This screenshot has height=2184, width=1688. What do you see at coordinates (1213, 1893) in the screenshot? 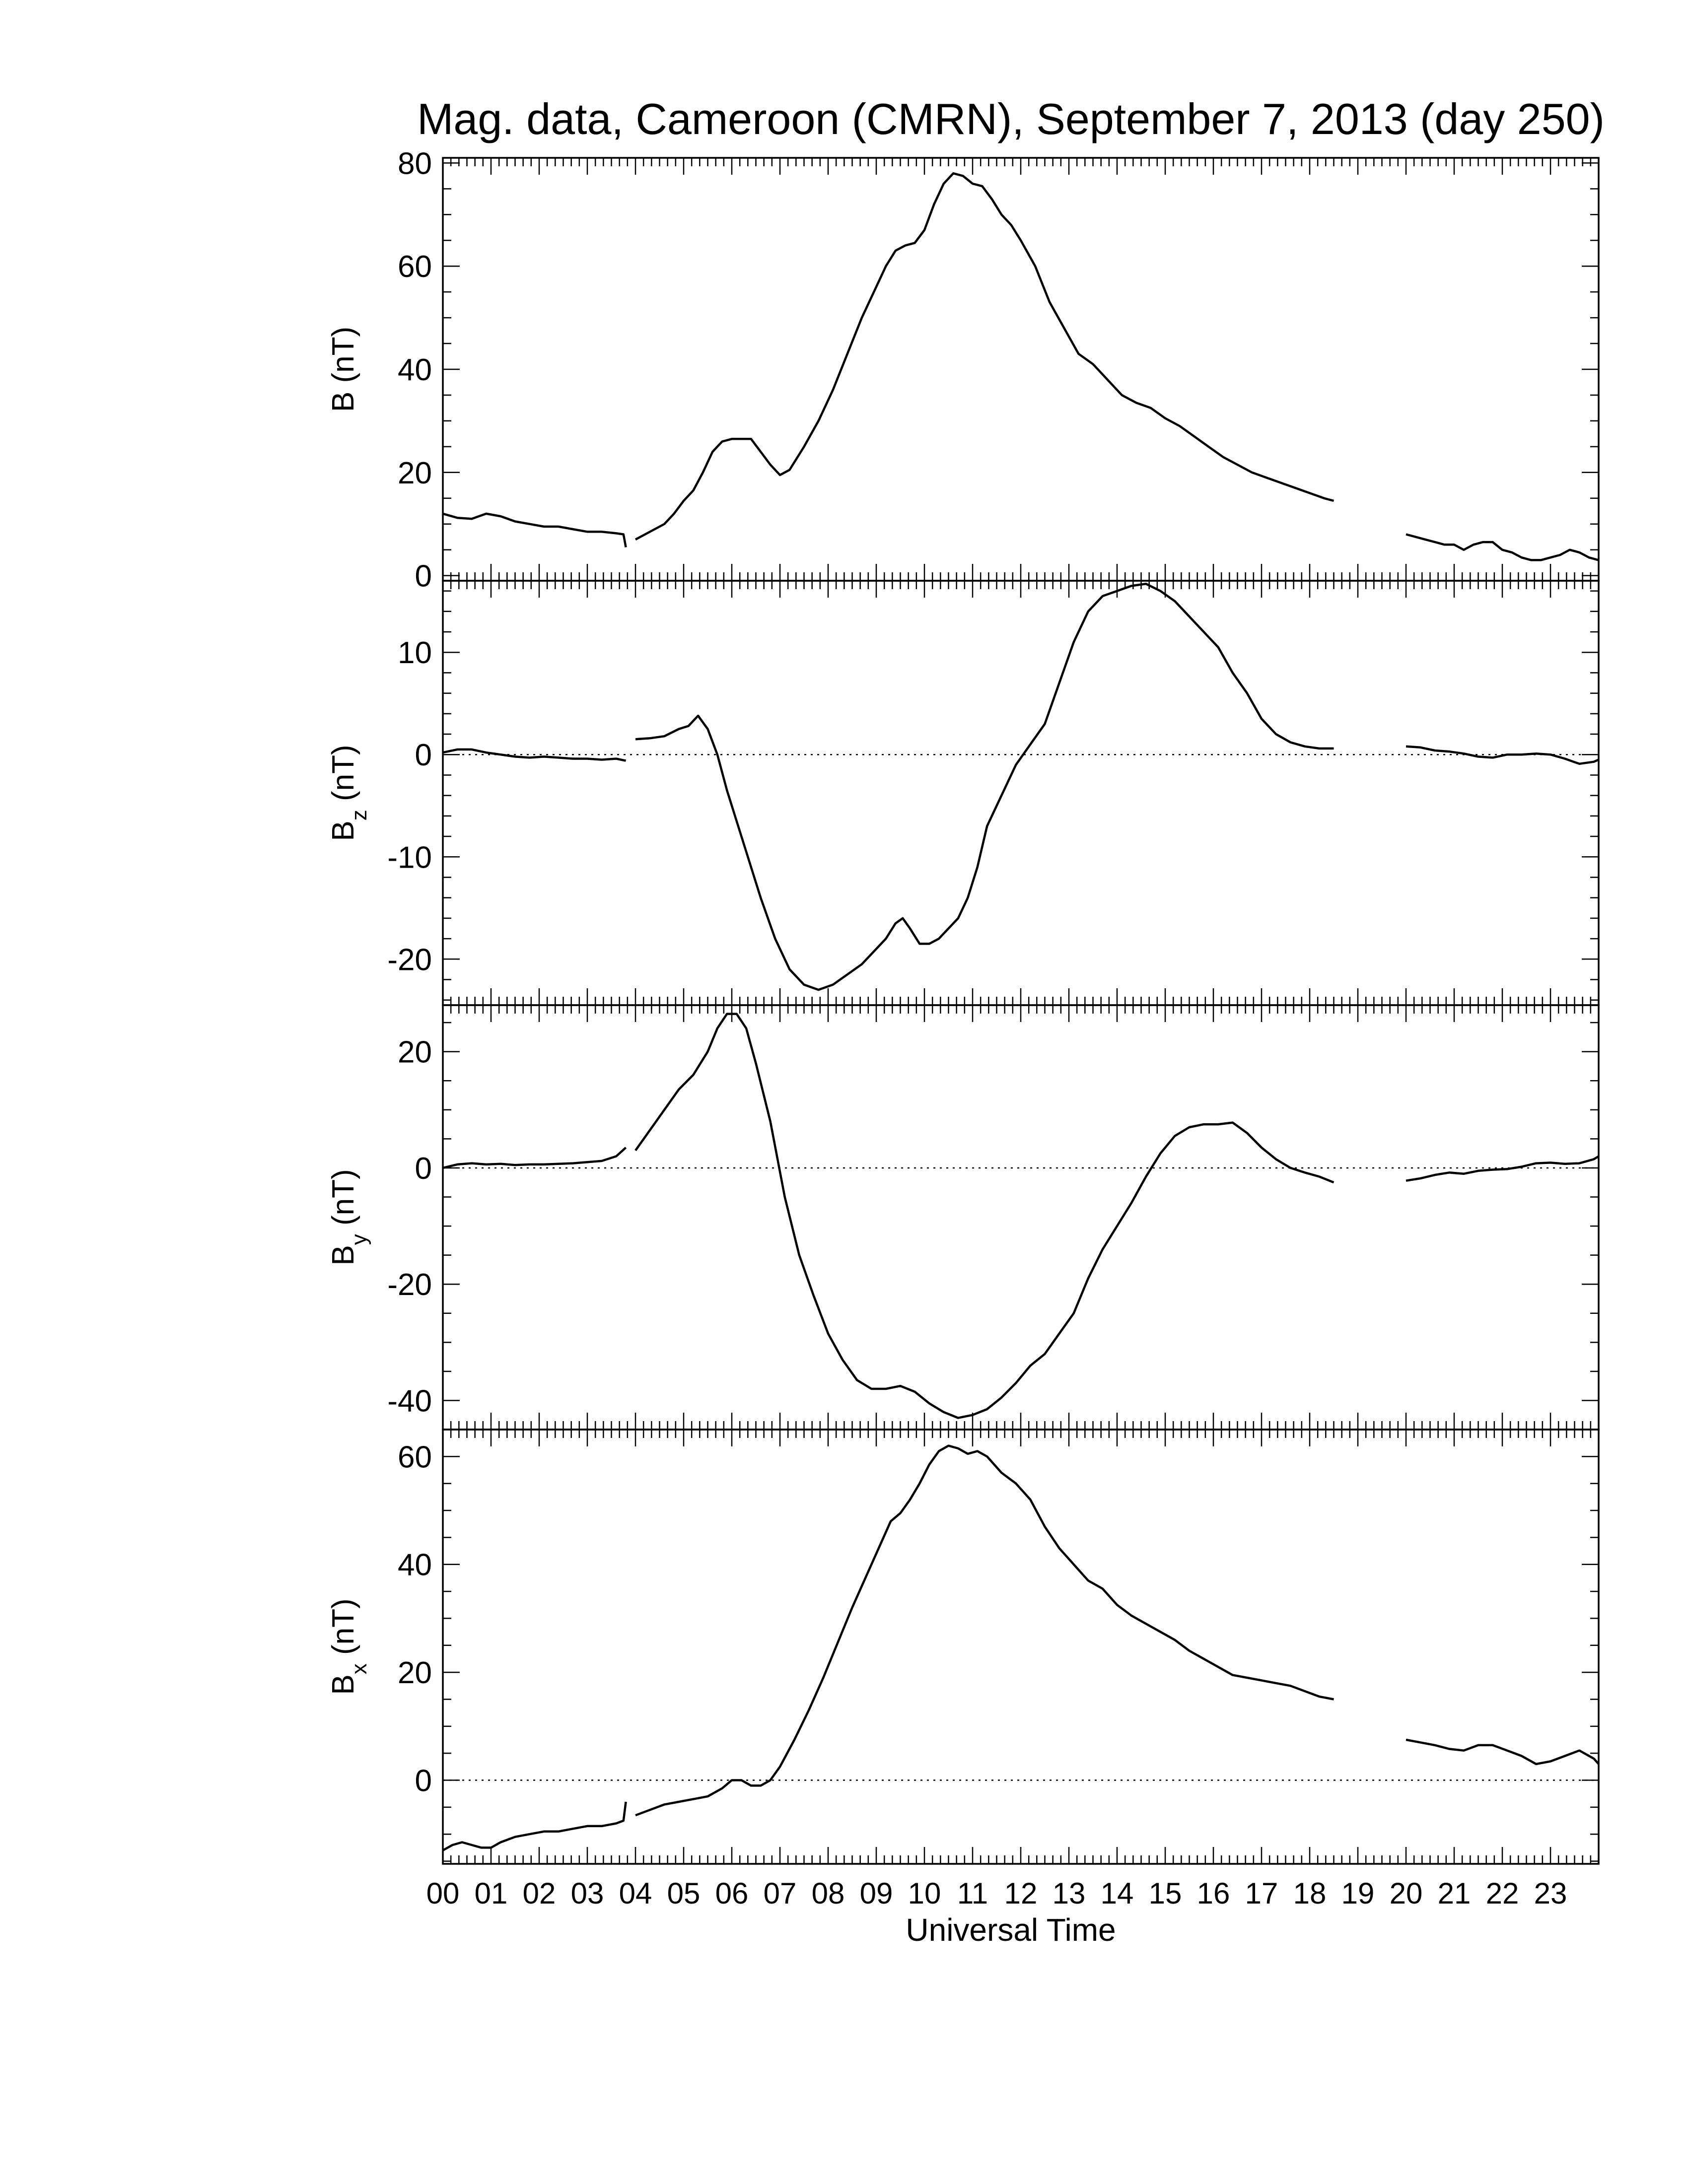
I see `x-tick-label: 16` at bounding box center [1213, 1893].